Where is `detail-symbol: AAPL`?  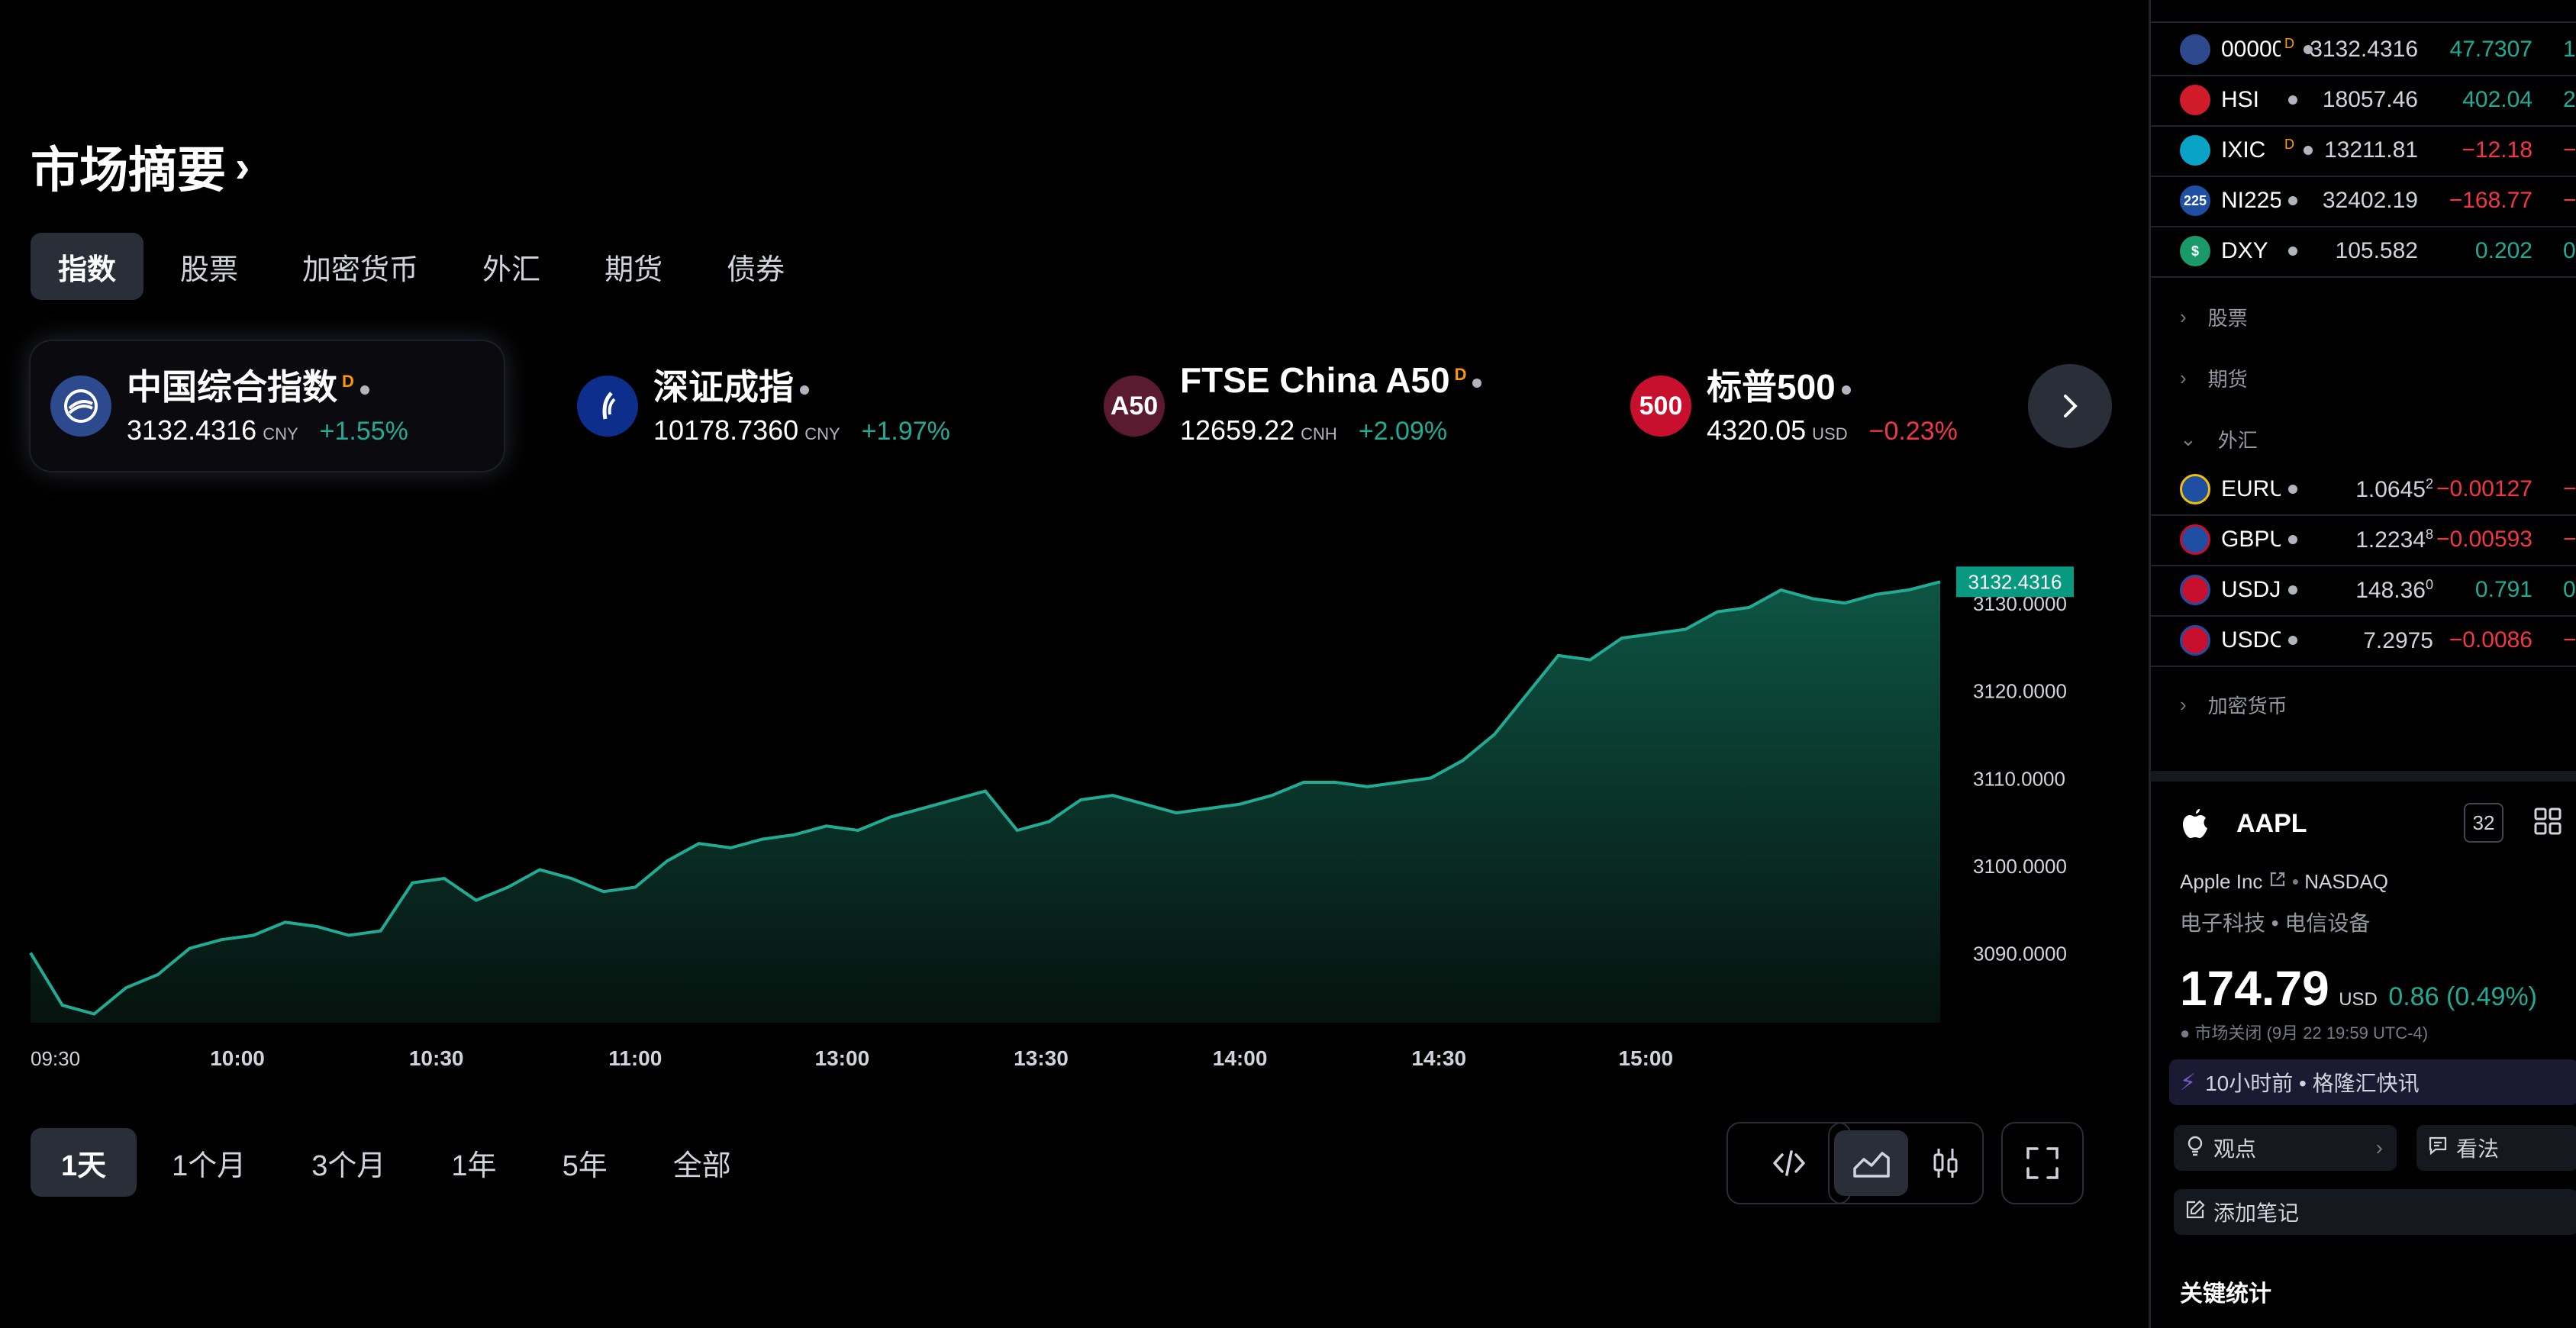 detail-symbol: AAPL is located at coordinates (2272, 824).